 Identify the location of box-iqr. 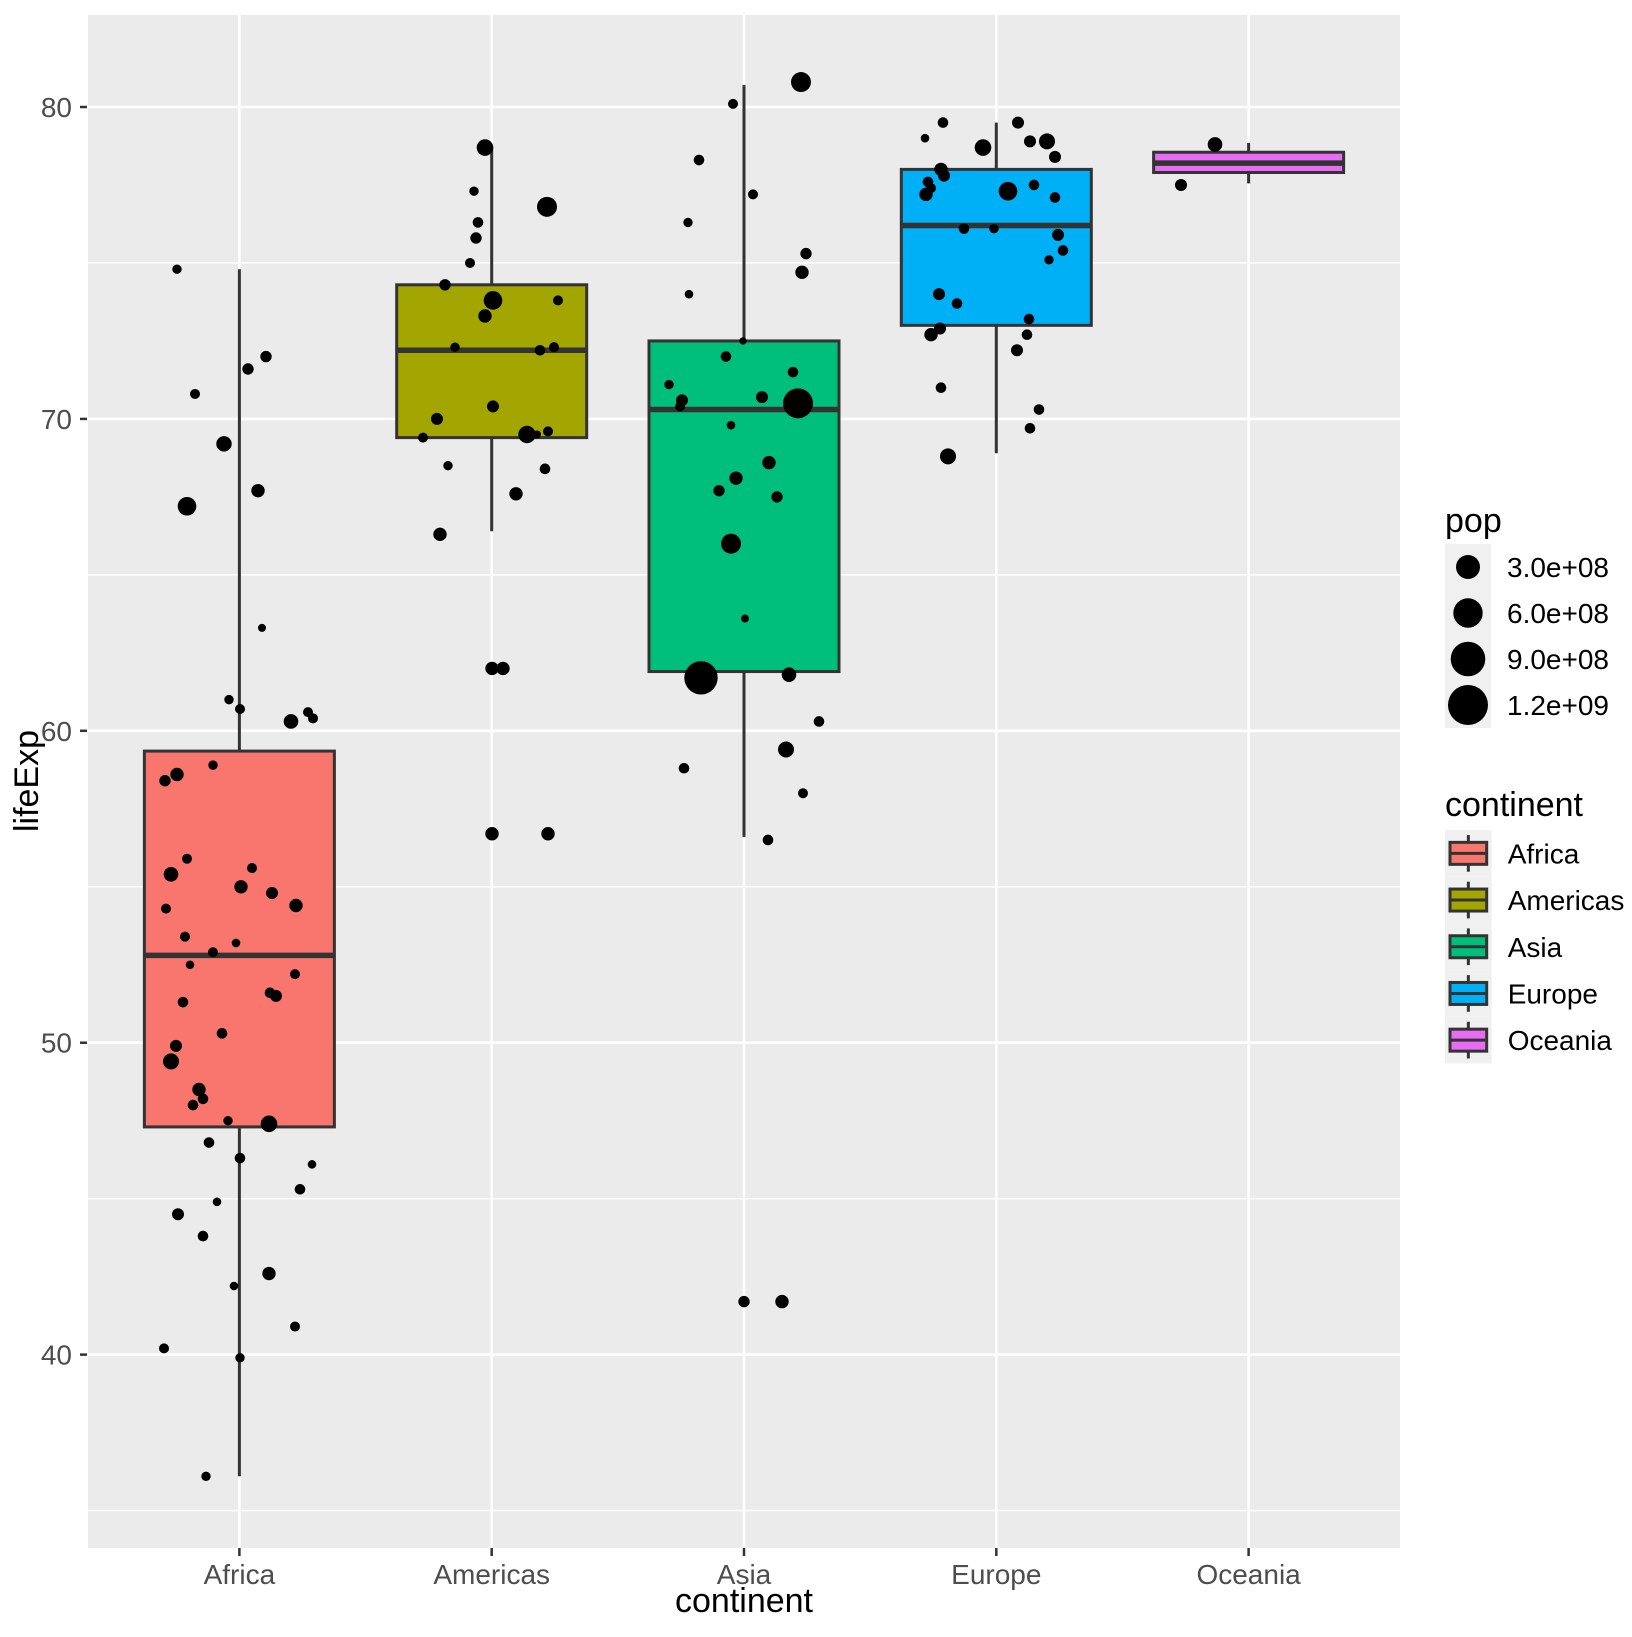
(239, 939).